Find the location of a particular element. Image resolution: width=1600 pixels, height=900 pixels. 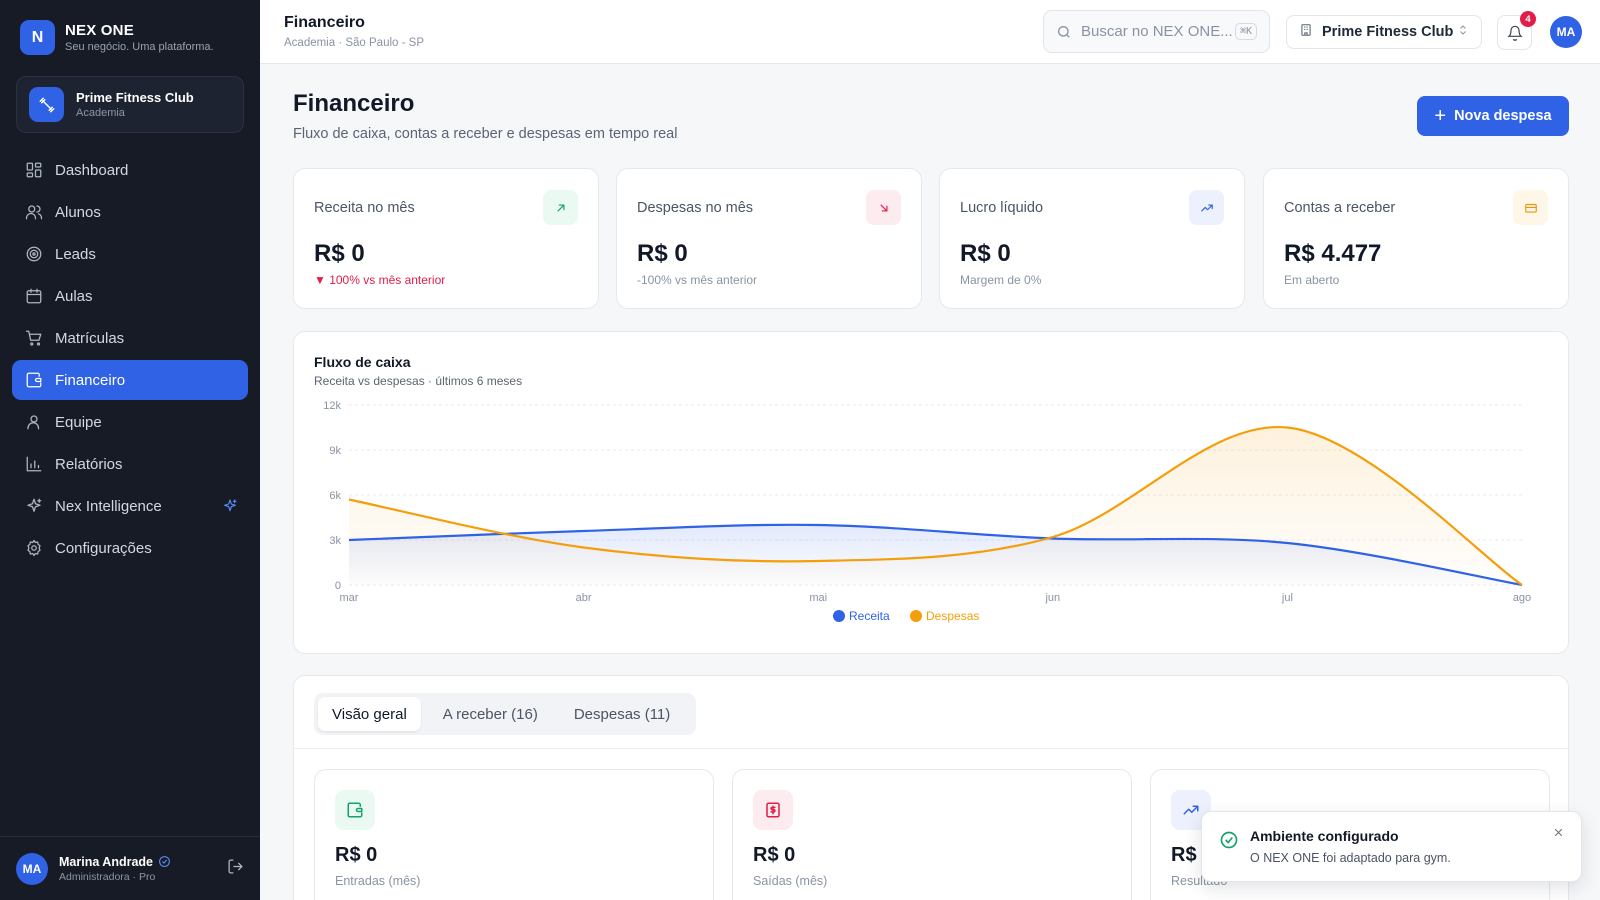

sidebar-item-aulas: Aulas is located at coordinates (130, 296).